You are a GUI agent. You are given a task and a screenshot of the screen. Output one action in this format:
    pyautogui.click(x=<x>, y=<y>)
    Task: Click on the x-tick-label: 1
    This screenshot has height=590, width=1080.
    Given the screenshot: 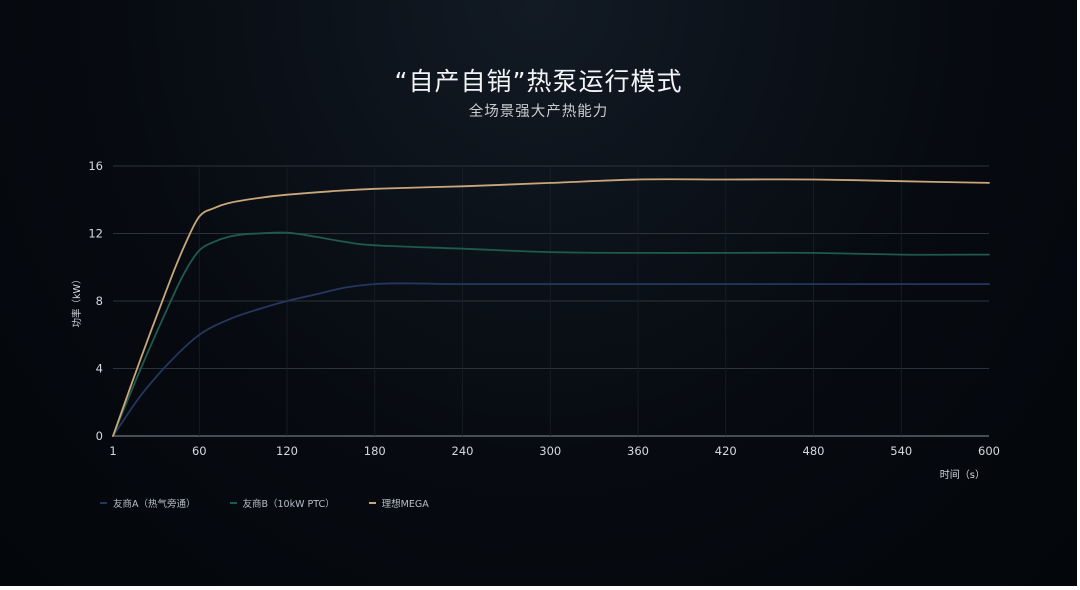 What is the action you would take?
    pyautogui.click(x=112, y=451)
    